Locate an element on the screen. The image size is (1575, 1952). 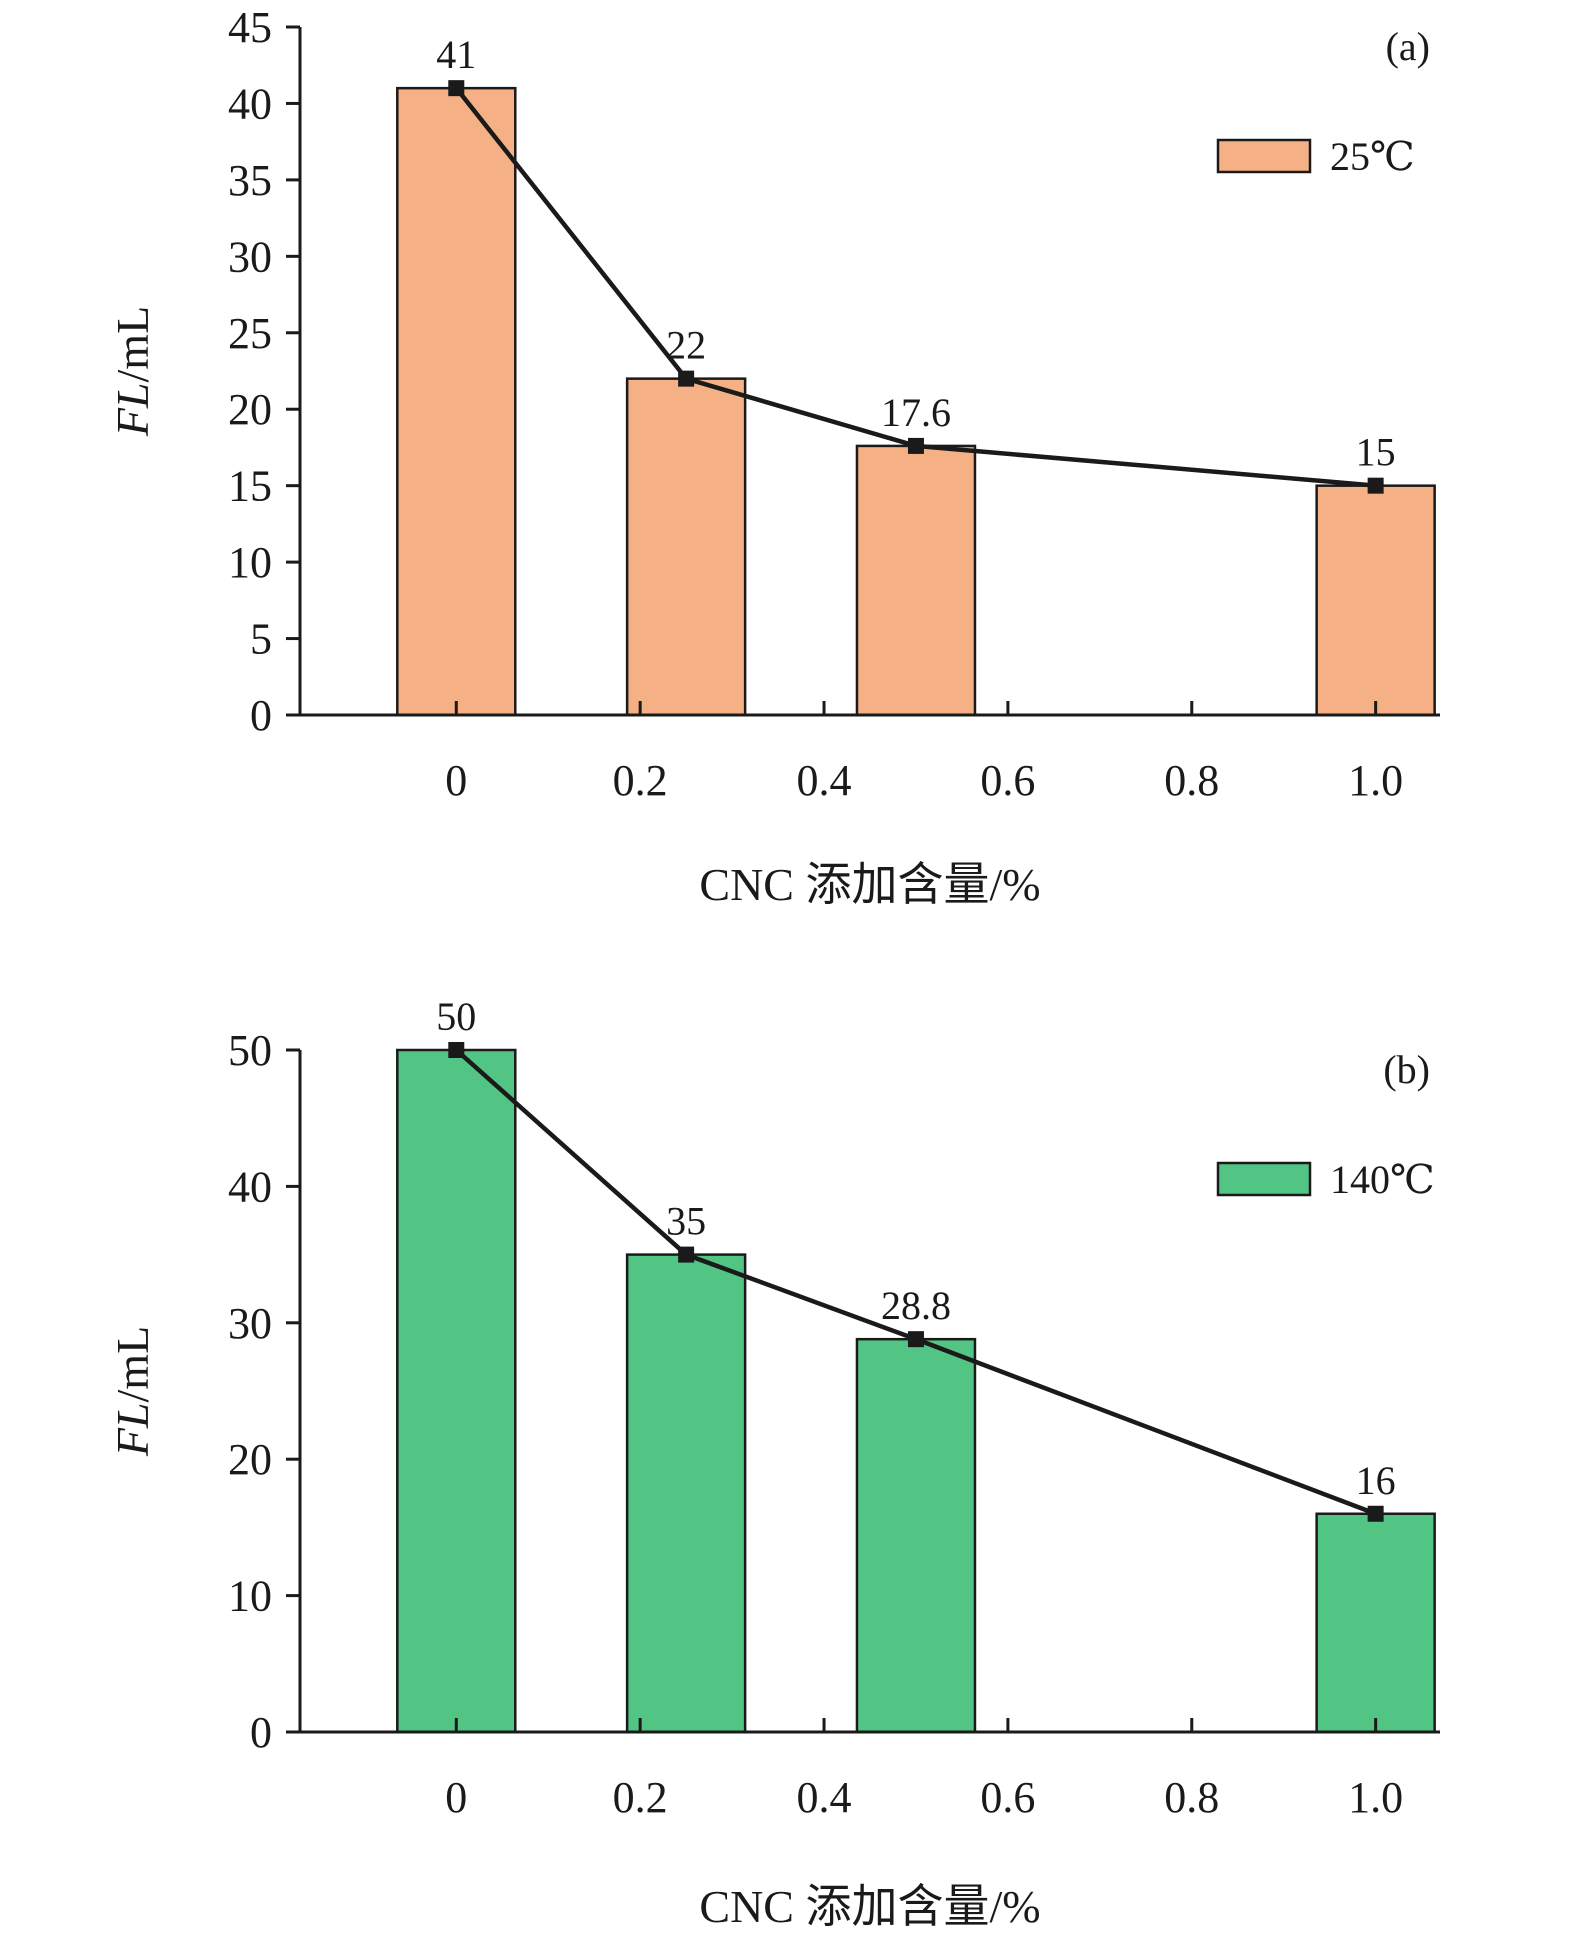
y-tick-label: 35 is located at coordinates (250, 180).